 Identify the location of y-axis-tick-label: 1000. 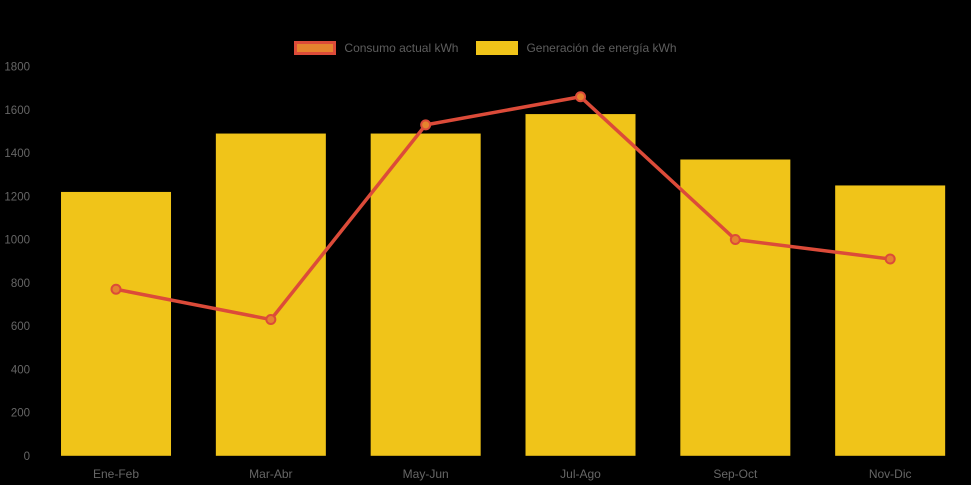
(17, 241).